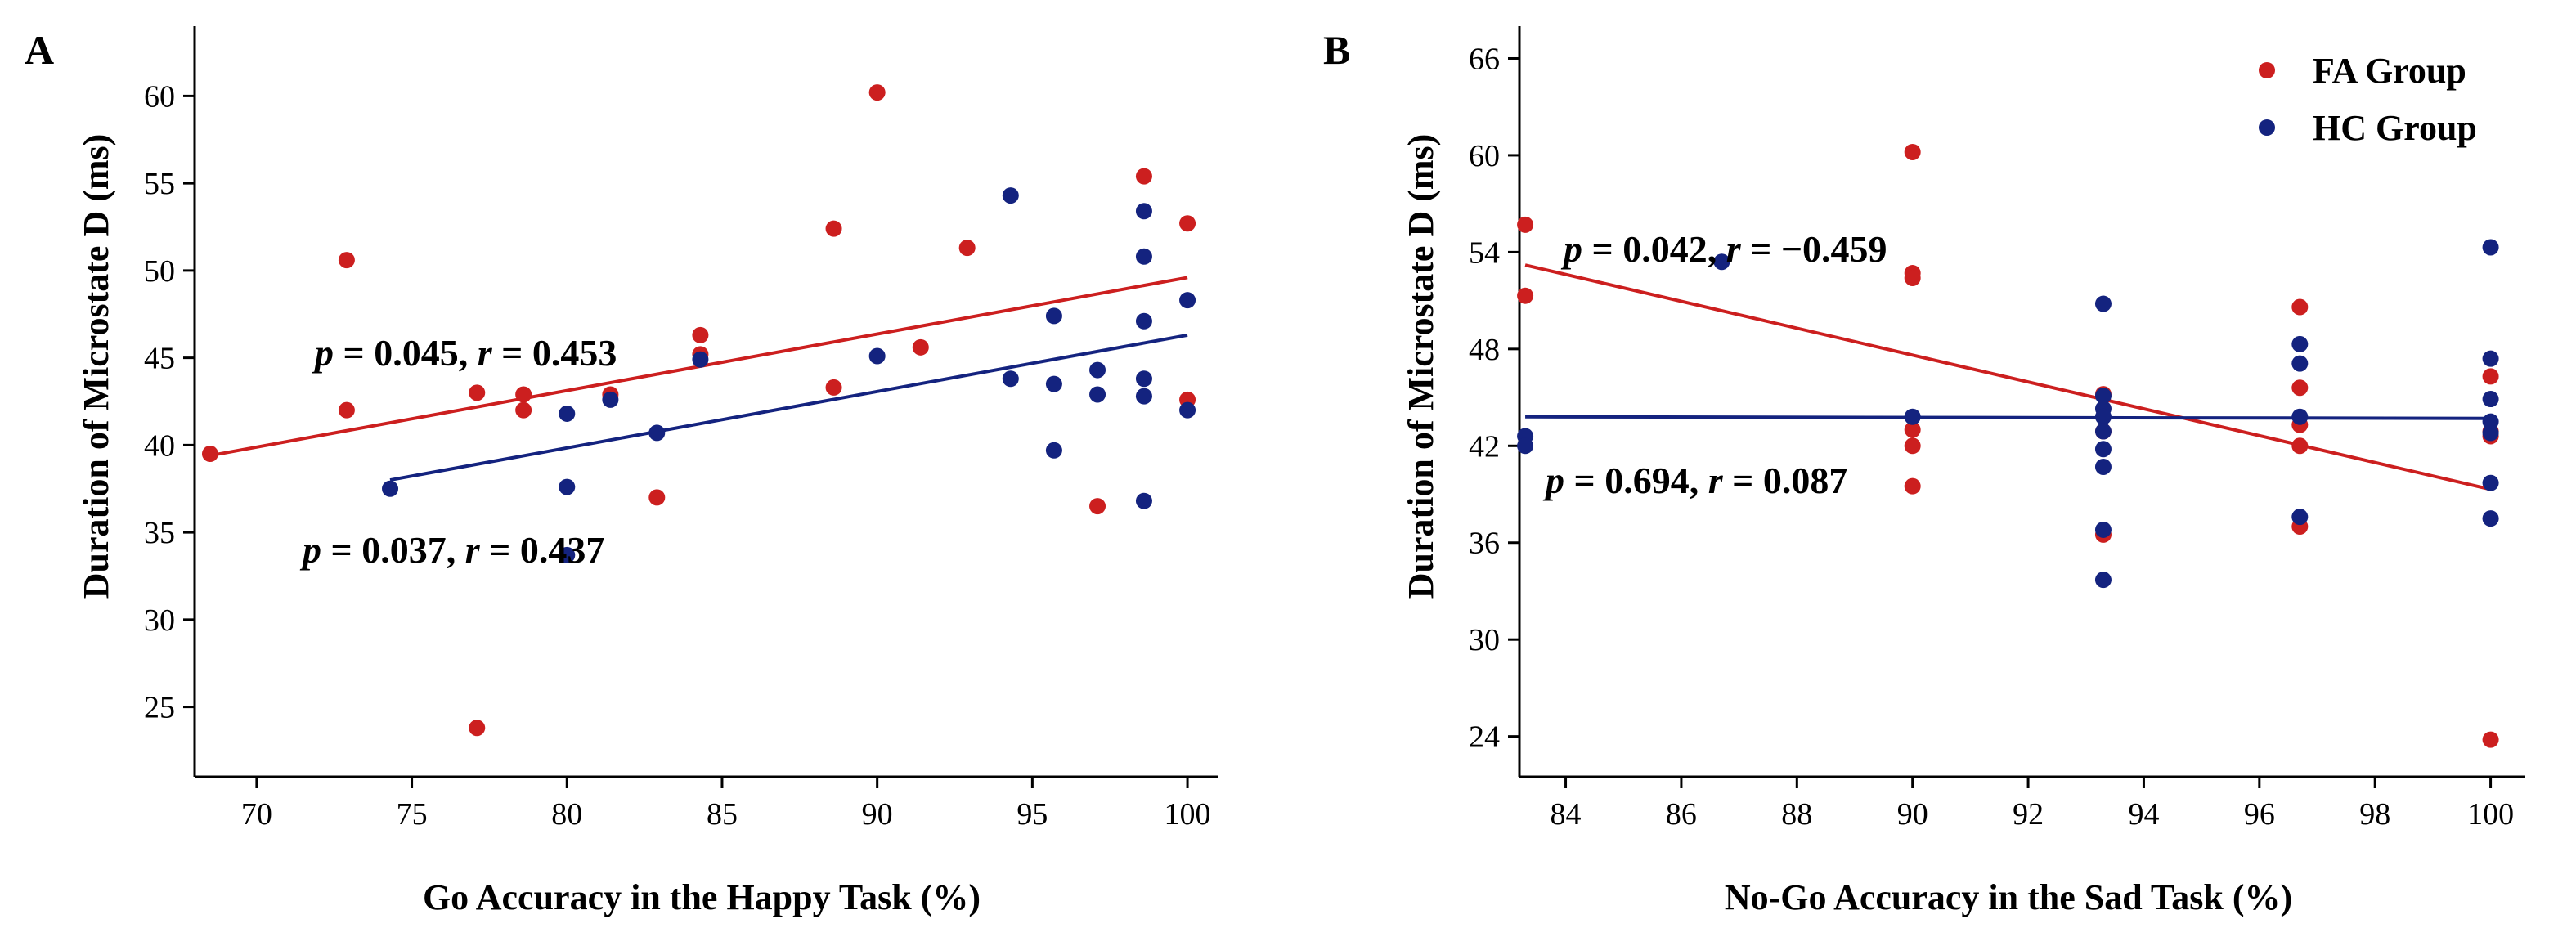  Describe the element at coordinates (1484, 156) in the screenshot. I see `panel-b-y-tick-label: 60` at that location.